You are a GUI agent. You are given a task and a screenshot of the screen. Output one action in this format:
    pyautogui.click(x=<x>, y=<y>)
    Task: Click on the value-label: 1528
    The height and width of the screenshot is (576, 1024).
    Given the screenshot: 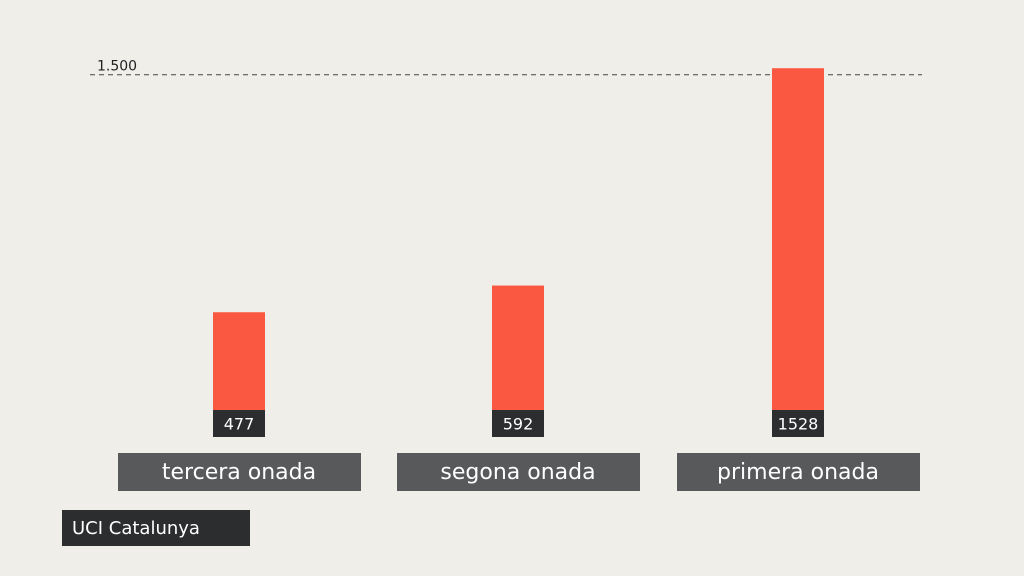 What is the action you would take?
    pyautogui.click(x=798, y=424)
    